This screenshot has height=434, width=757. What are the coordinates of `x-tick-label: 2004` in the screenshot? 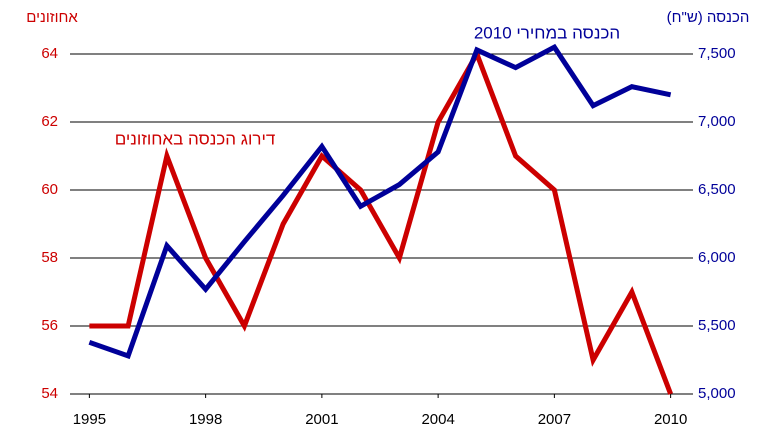 It's located at (437, 419).